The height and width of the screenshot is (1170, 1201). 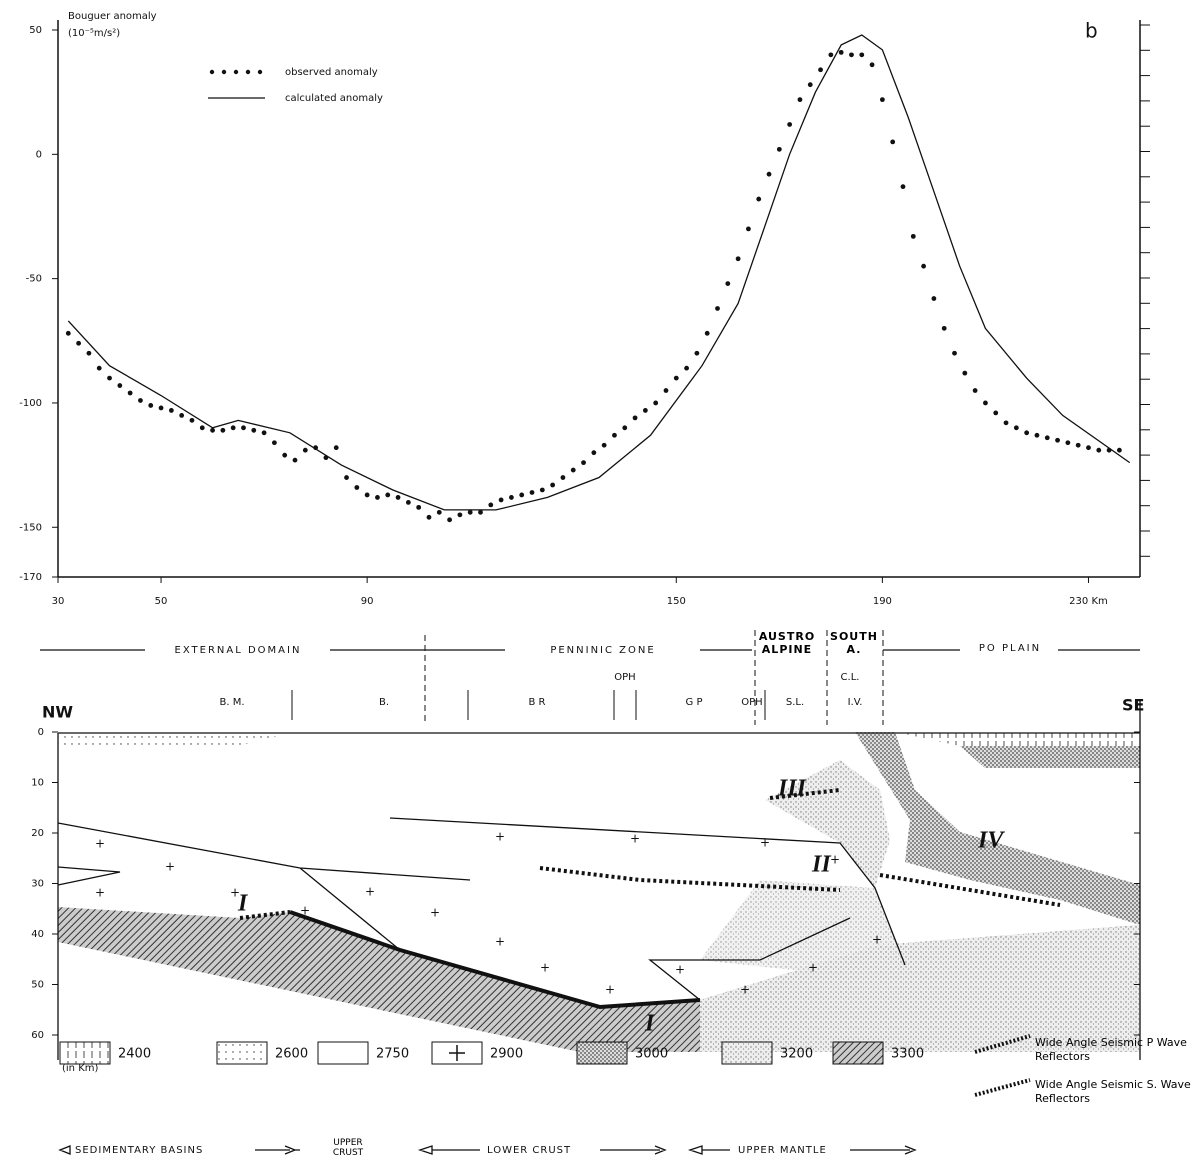 I want to click on y-tick-label: -50, so click(x=34, y=279).